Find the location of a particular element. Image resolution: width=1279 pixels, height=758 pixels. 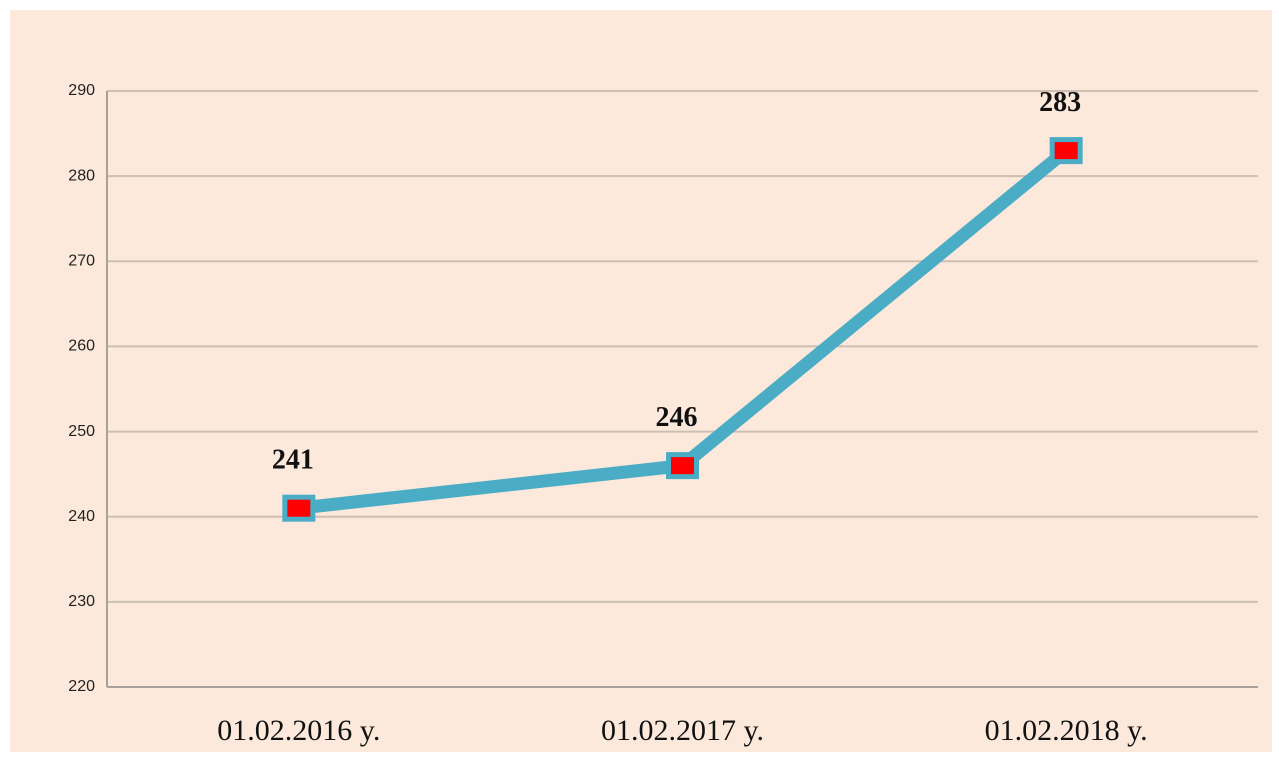

y-tick-label: 220 is located at coordinates (81, 686).